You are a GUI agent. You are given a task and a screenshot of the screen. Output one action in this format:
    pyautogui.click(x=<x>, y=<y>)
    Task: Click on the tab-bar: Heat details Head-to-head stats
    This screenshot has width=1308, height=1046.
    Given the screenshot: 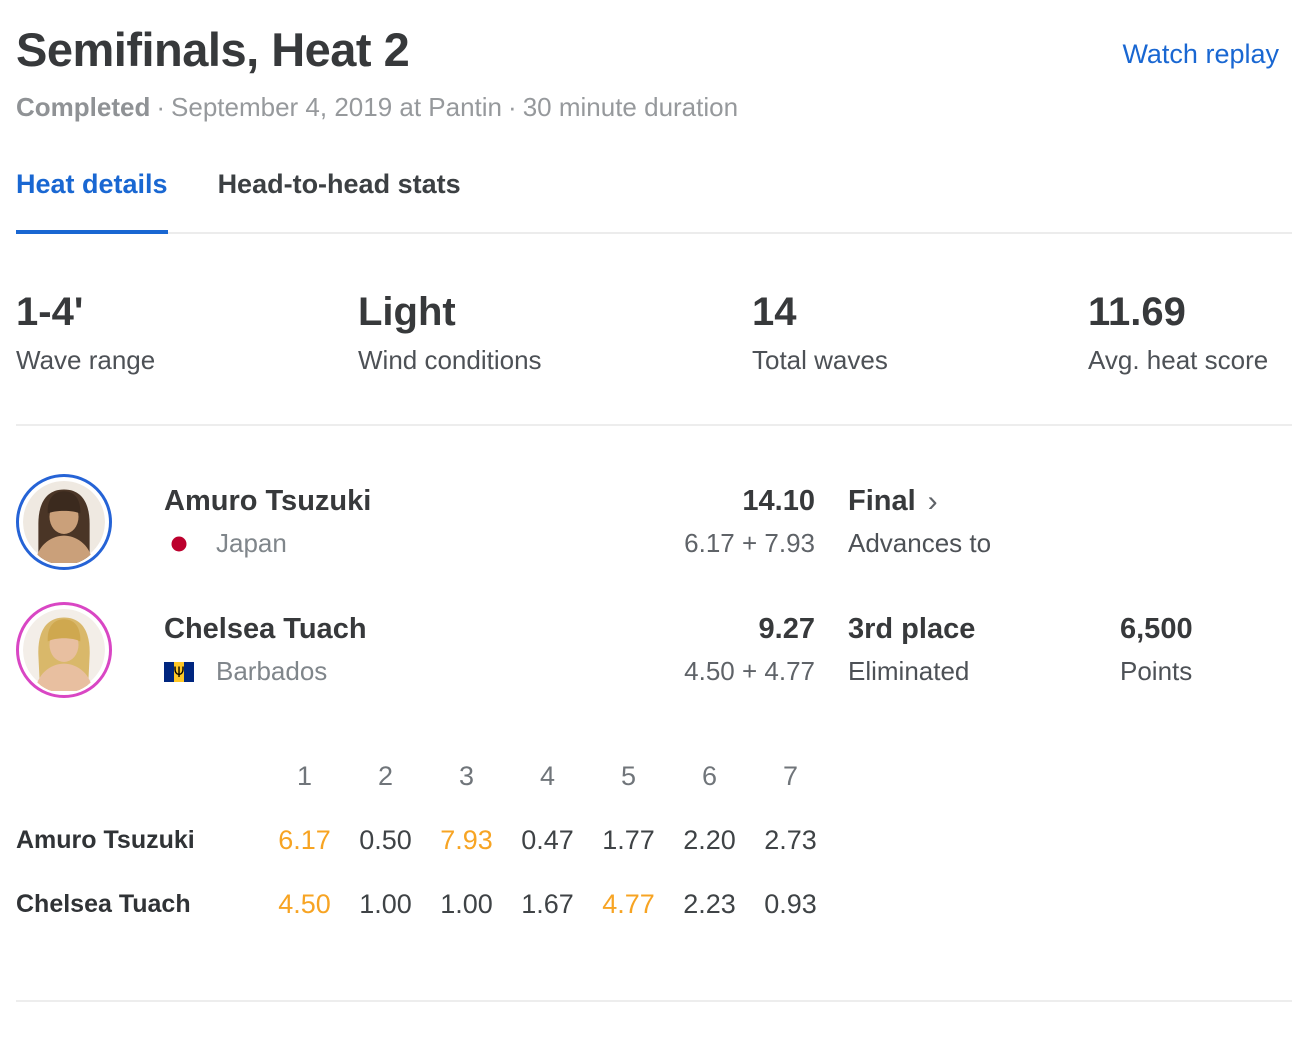 What is the action you would take?
    pyautogui.click(x=654, y=202)
    